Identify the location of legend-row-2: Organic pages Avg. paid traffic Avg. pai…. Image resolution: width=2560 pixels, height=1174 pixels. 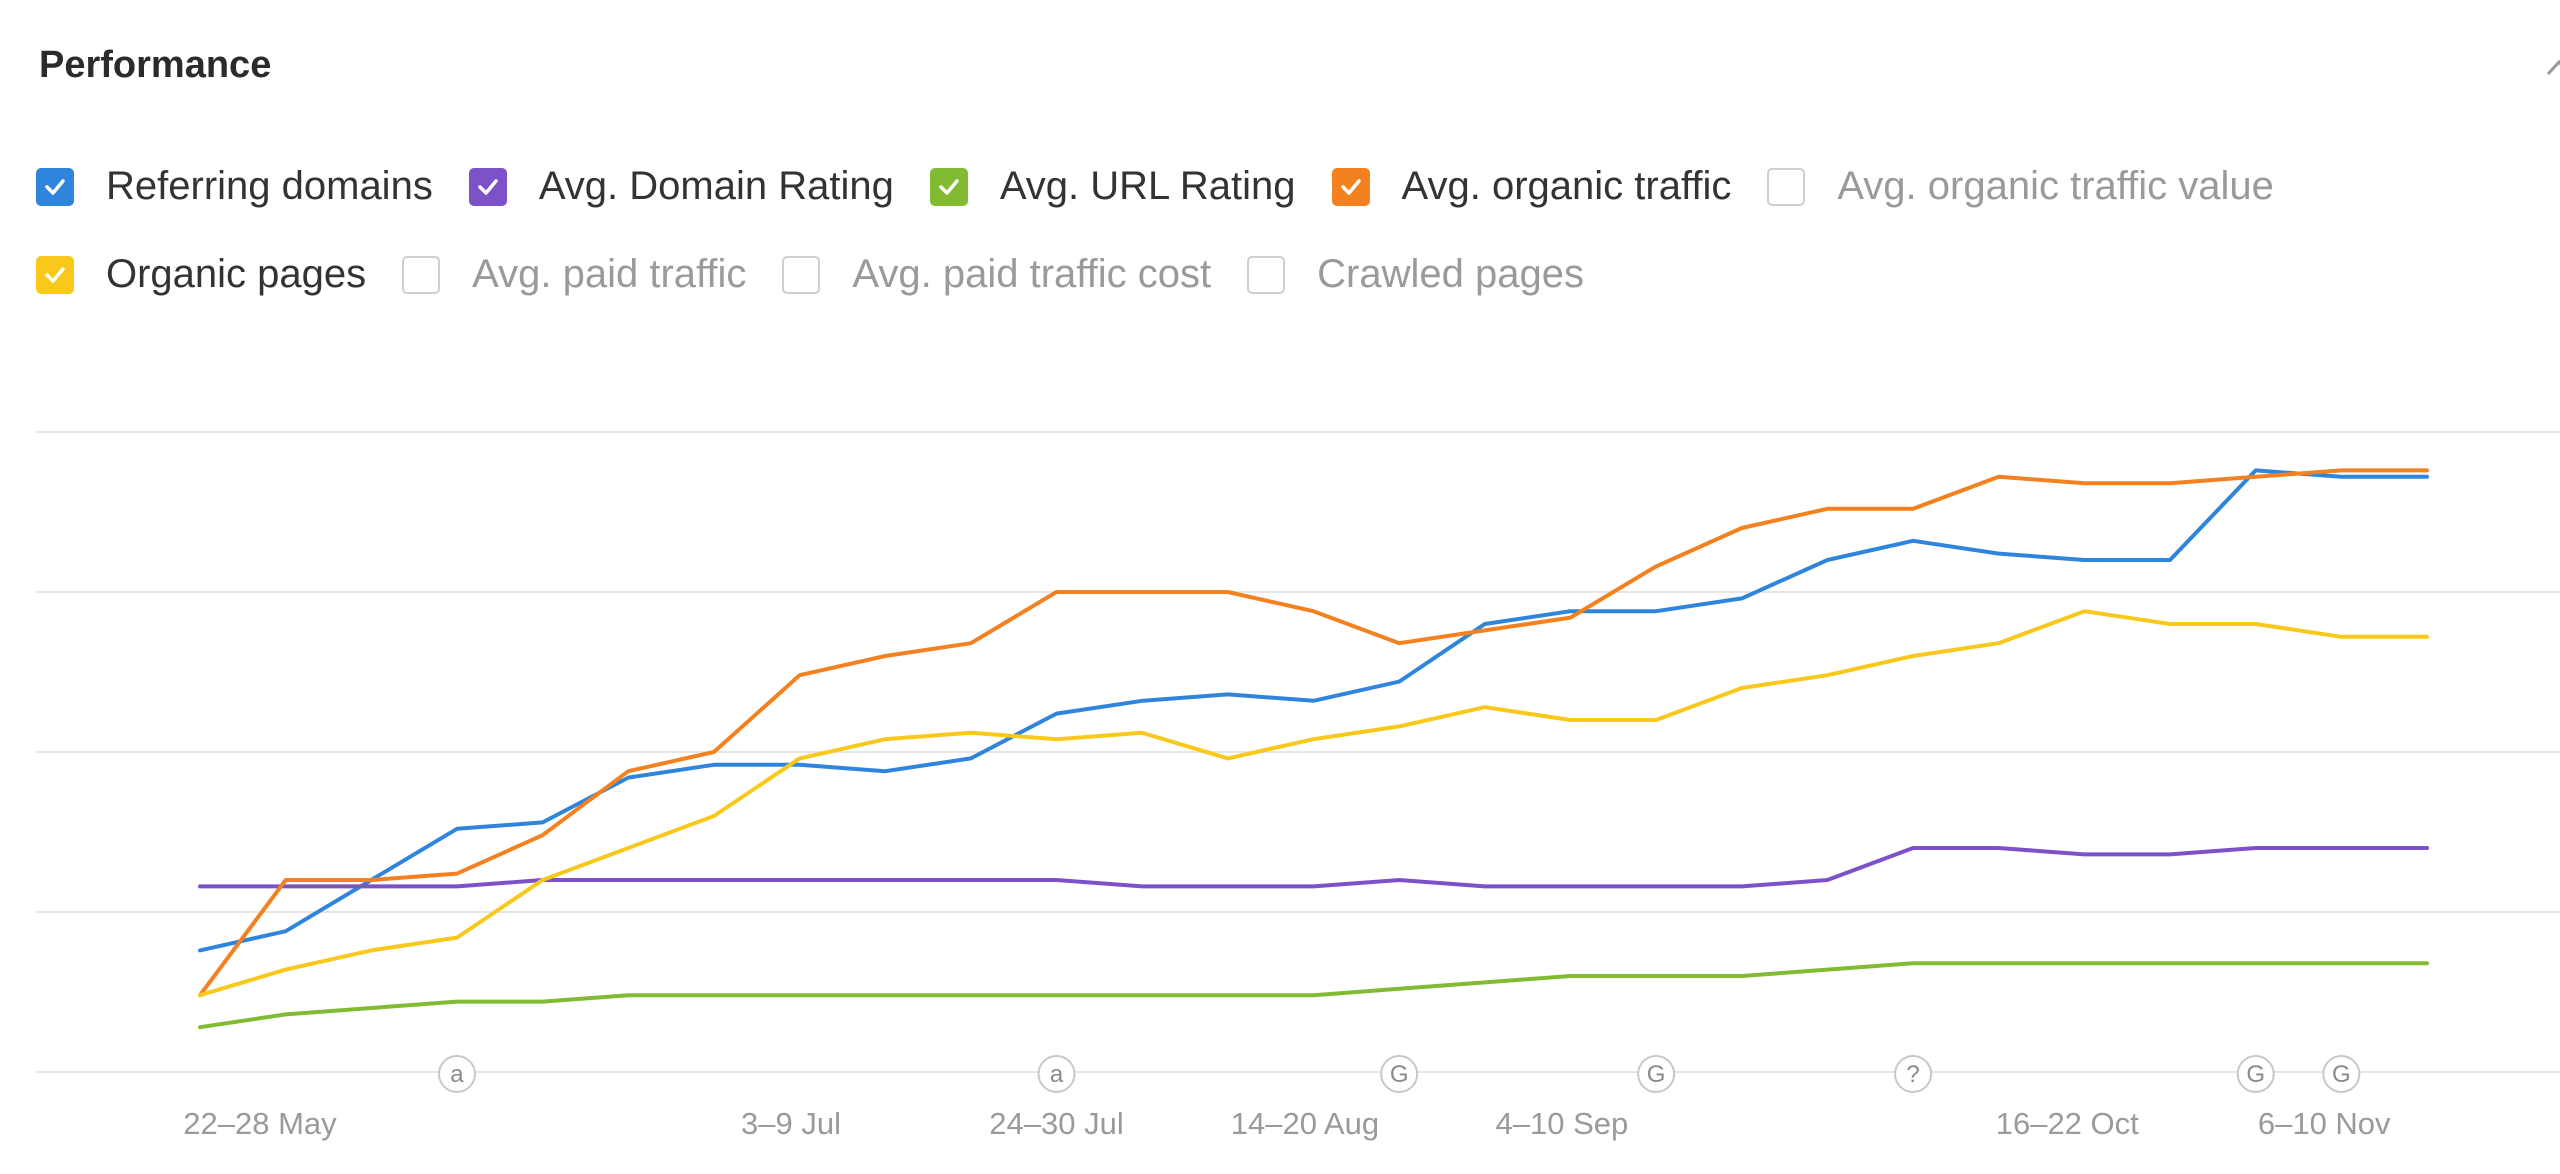
(828, 274).